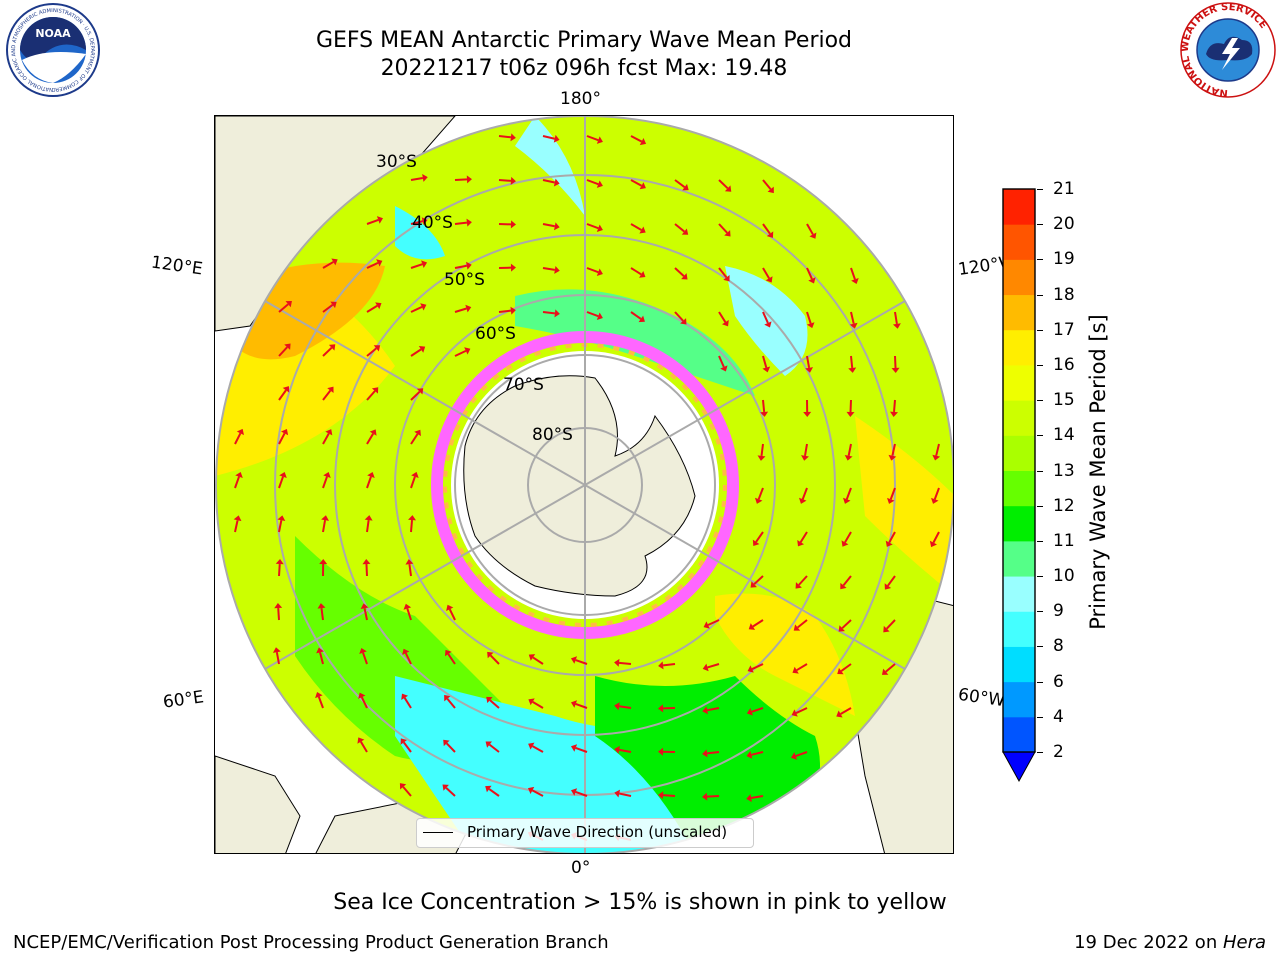 The height and width of the screenshot is (960, 1280). What do you see at coordinates (1064, 576) in the screenshot?
I see `colorbar-tick-label: 10` at bounding box center [1064, 576].